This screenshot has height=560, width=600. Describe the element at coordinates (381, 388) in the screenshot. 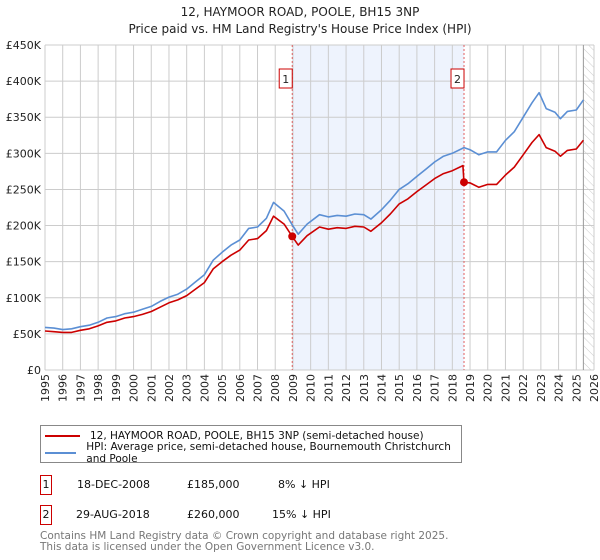

I see `x-tick-label: 2014` at that location.